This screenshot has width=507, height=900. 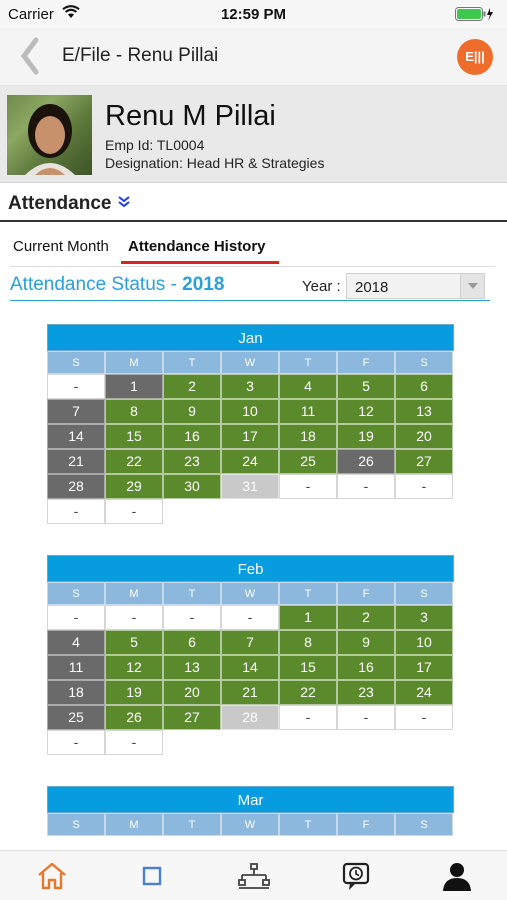 What do you see at coordinates (253, 203) in the screenshot?
I see `attendance-section-header: Attendance` at bounding box center [253, 203].